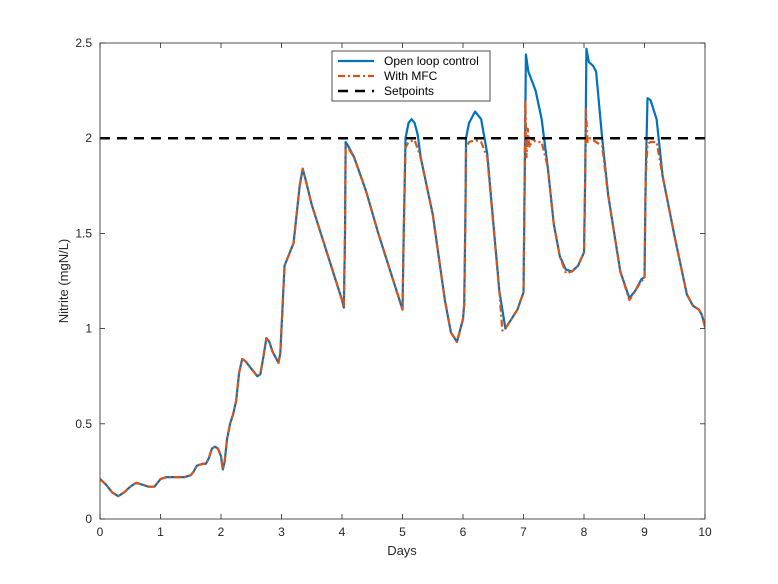  I want to click on x-tick-label: 4, so click(342, 532).